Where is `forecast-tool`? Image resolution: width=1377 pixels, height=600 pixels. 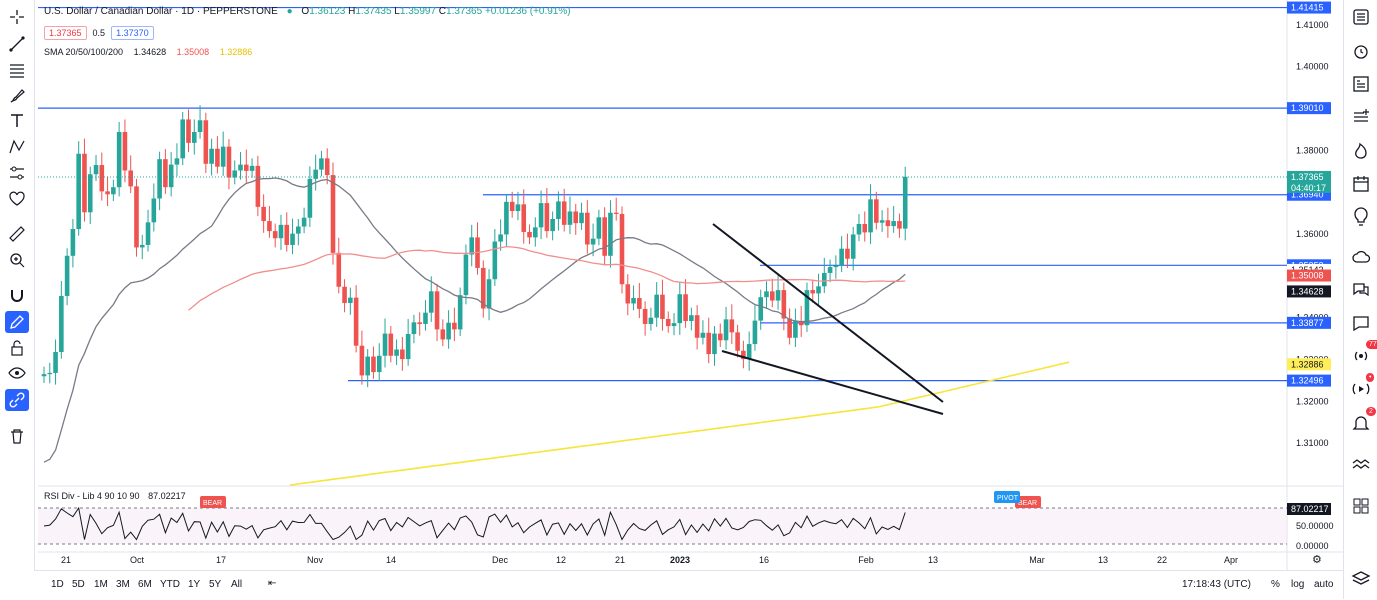 forecast-tool is located at coordinates (17, 173).